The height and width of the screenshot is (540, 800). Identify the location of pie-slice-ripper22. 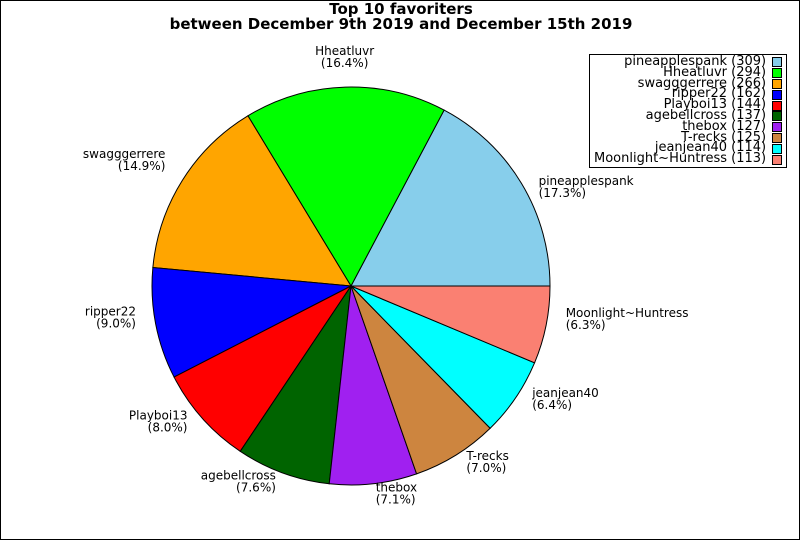
(252, 322).